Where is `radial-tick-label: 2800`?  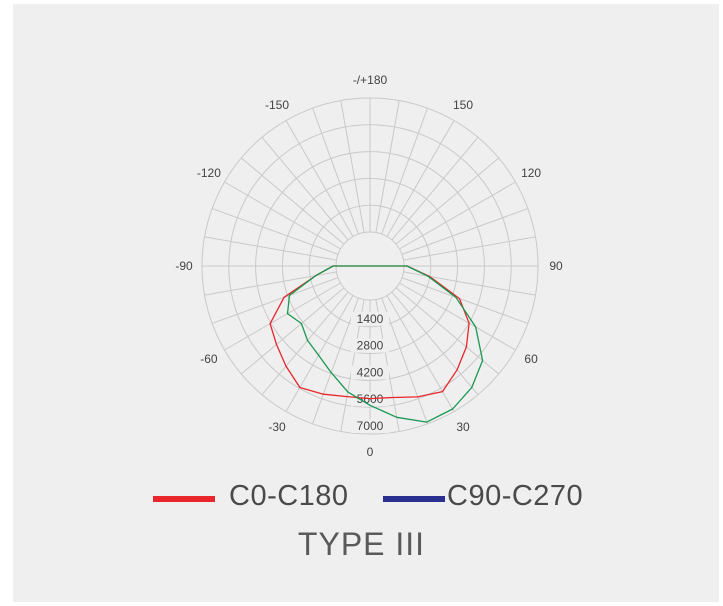
radial-tick-label: 2800 is located at coordinates (370, 346).